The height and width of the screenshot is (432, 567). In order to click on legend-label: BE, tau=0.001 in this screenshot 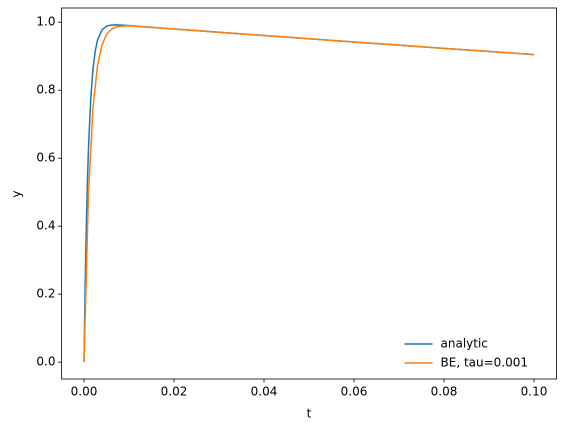, I will do `click(485, 363)`.